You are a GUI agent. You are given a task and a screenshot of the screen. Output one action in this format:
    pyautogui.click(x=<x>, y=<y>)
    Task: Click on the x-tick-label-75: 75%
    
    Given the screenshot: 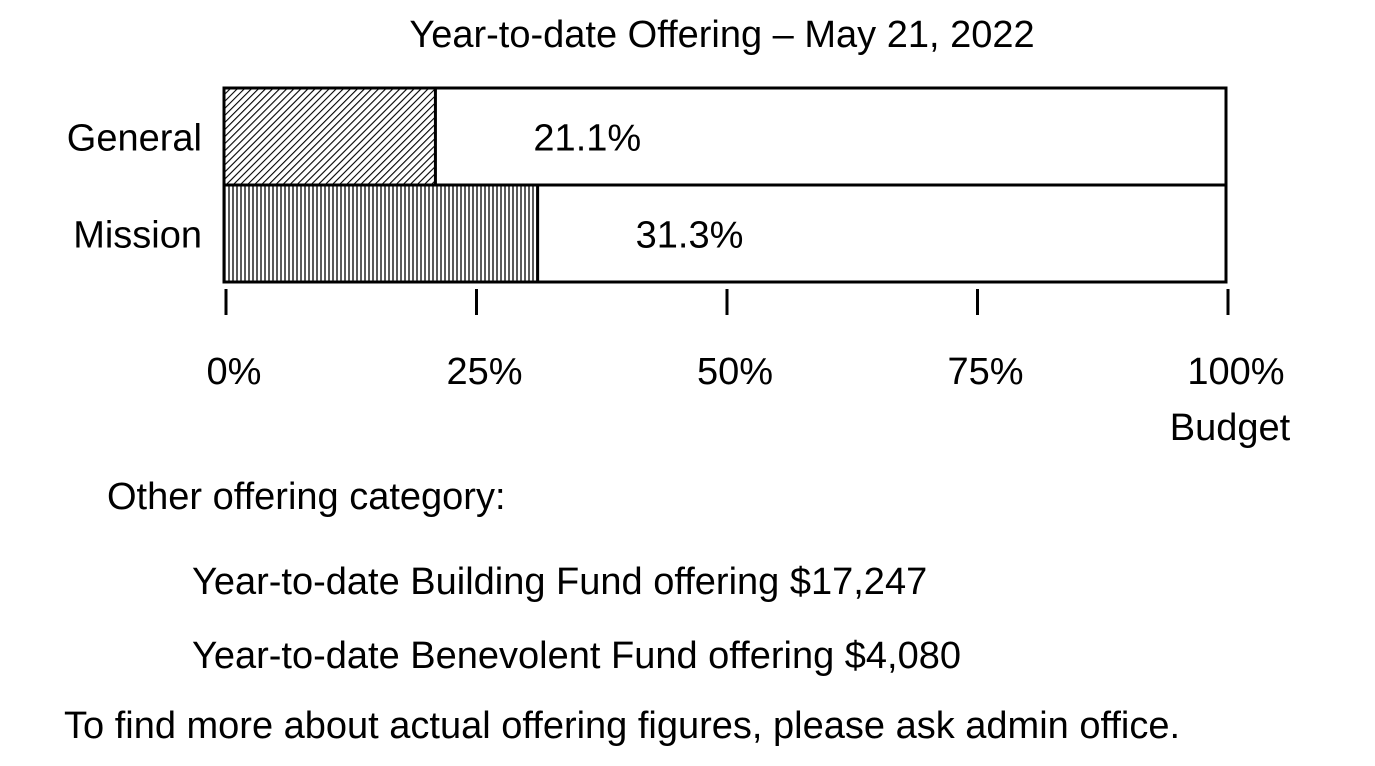 What is the action you would take?
    pyautogui.click(x=985, y=372)
    